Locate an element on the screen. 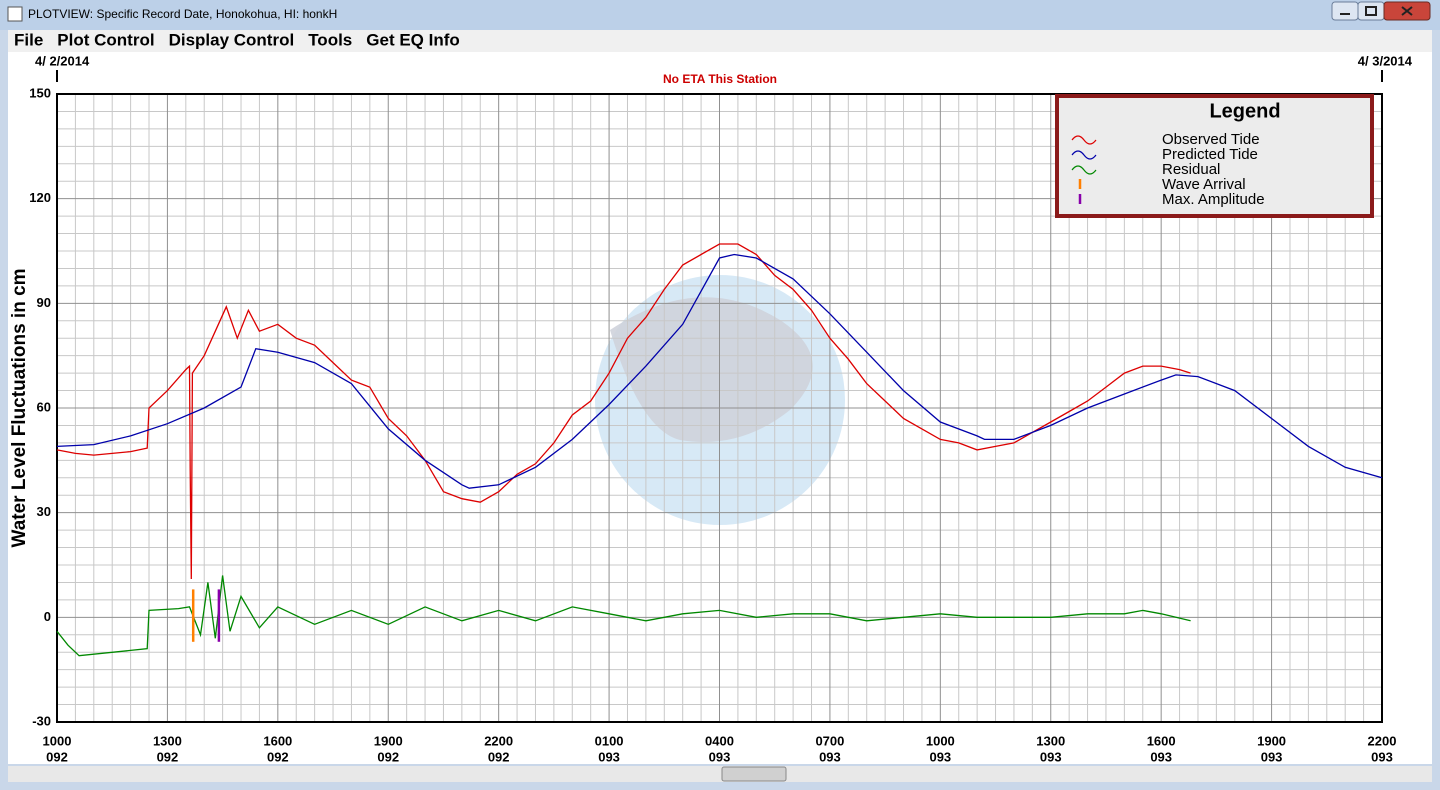  y-axis-label: Water Level Fluctuations in cm is located at coordinates (19, 407).